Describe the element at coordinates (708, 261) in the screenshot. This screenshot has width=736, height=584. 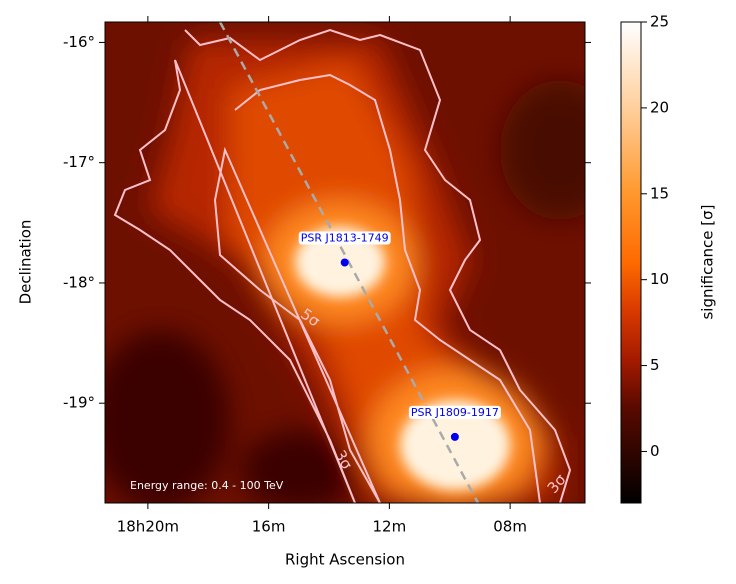
I see `colorbar-label: significance [σ]` at that location.